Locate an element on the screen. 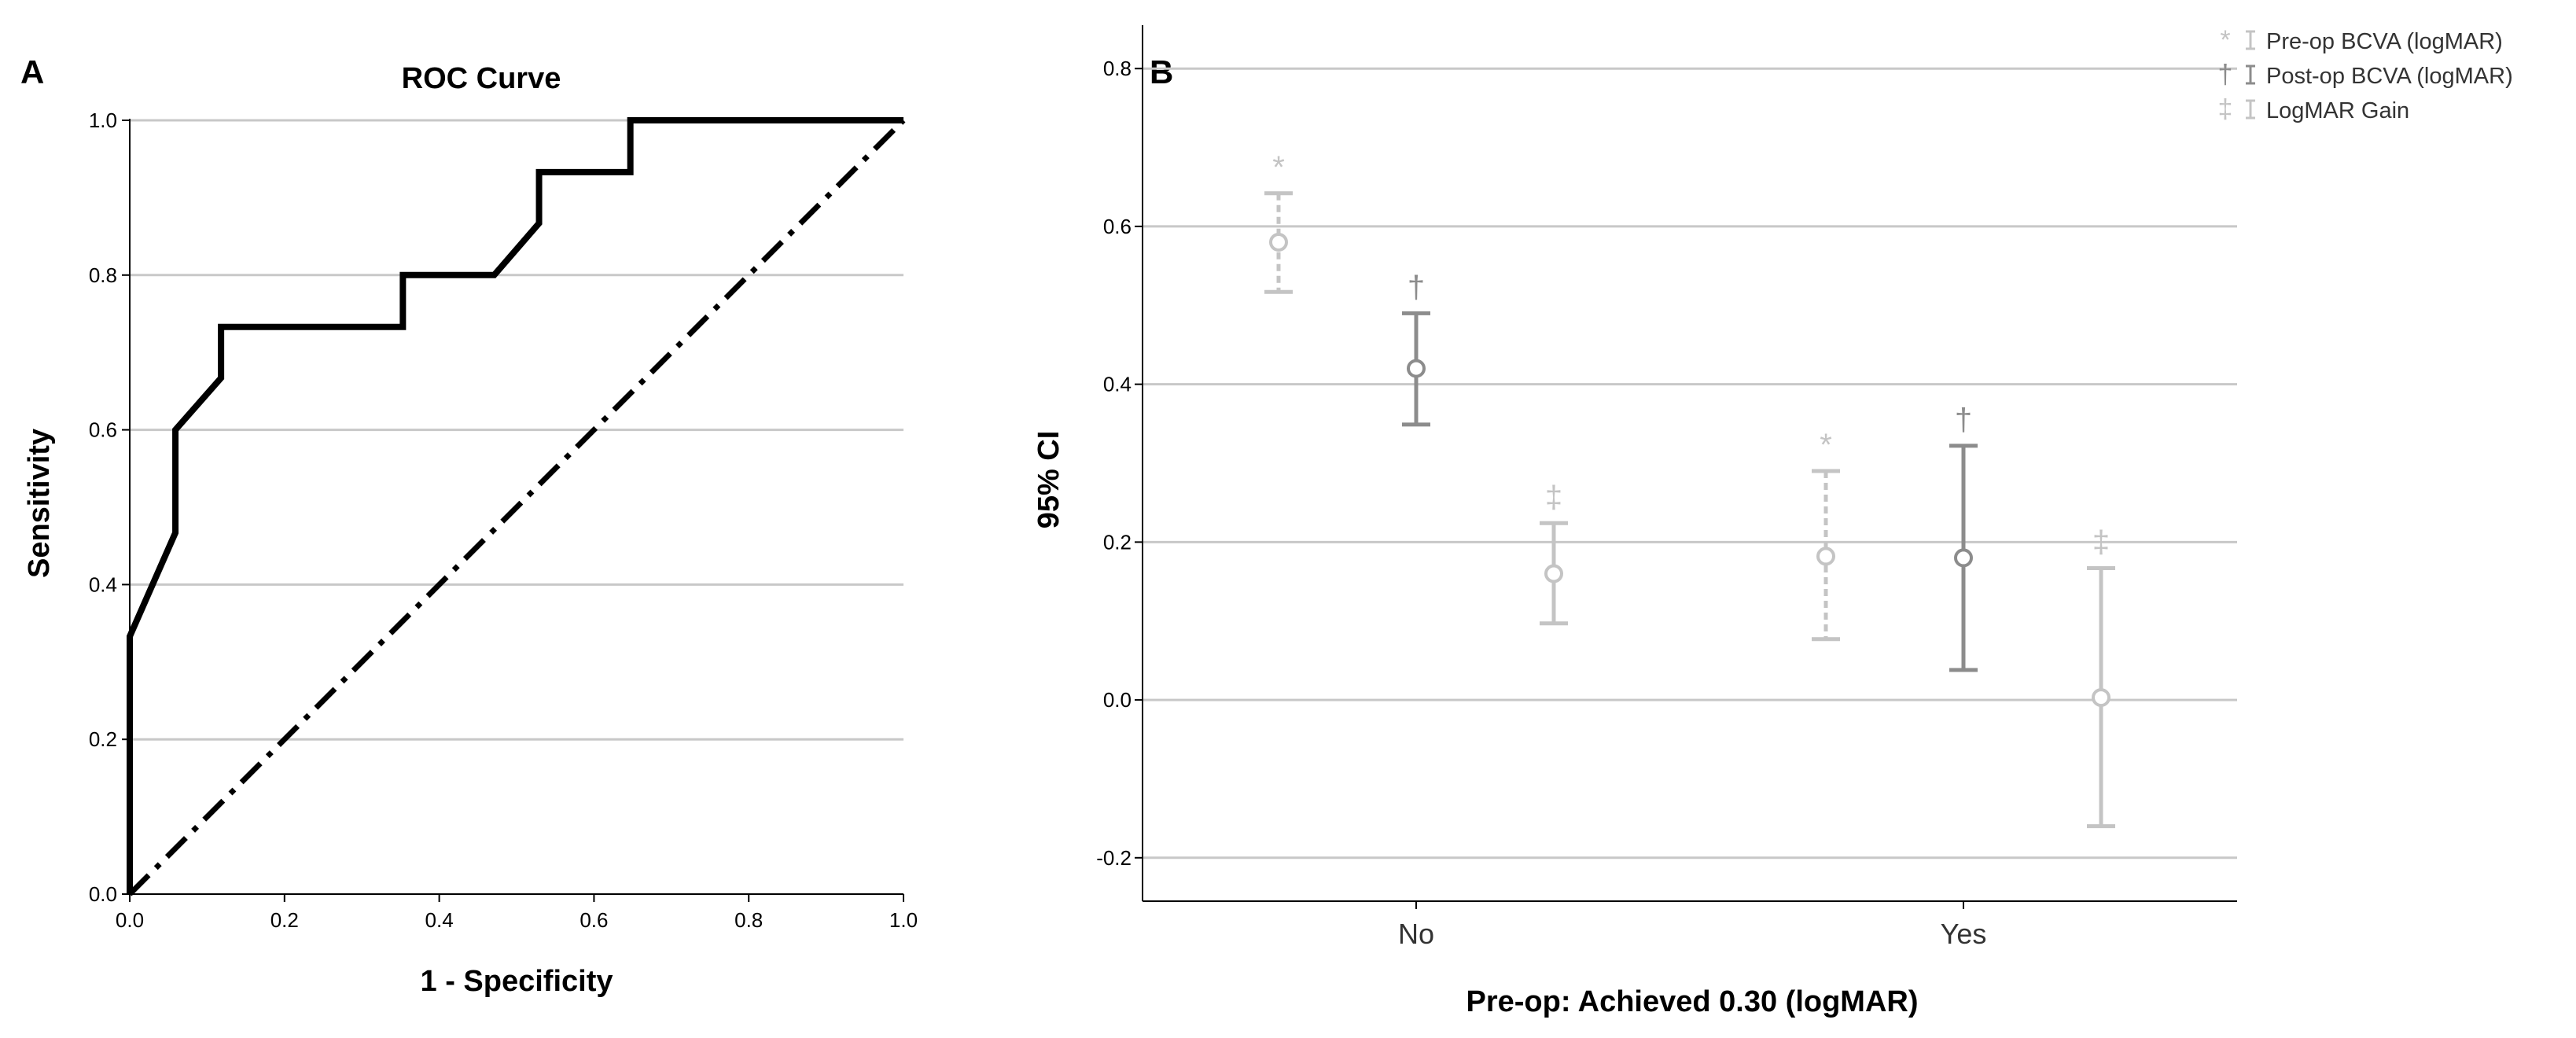  panel-b-y-tick-label: 0.8 is located at coordinates (1117, 68).